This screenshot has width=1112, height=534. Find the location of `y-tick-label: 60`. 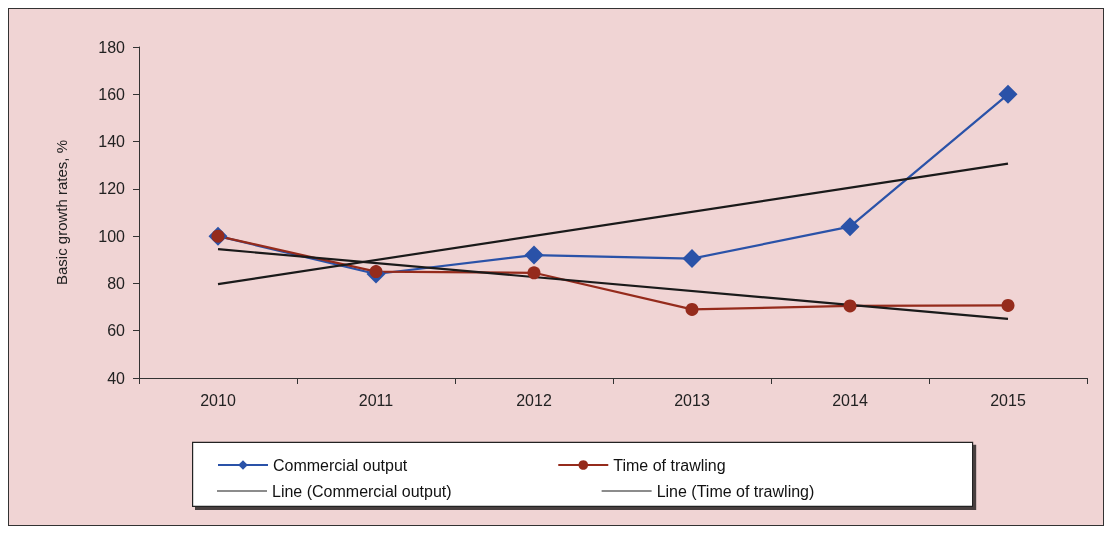

y-tick-label: 60 is located at coordinates (116, 331).